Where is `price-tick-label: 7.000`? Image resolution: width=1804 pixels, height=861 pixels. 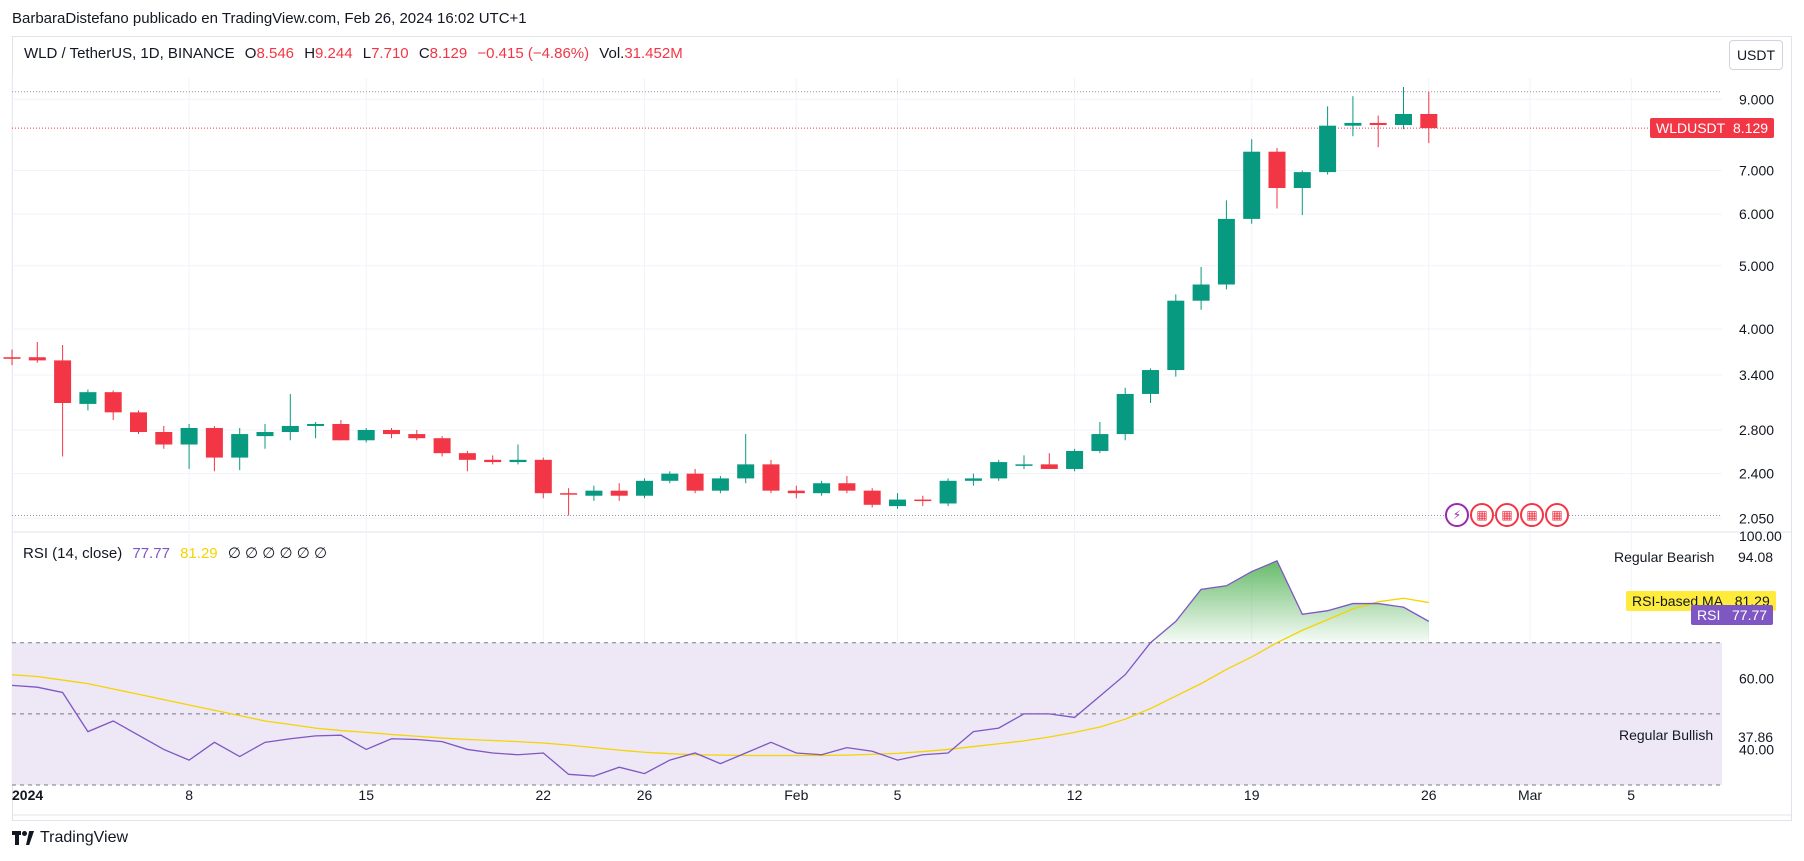 price-tick-label: 7.000 is located at coordinates (1756, 170).